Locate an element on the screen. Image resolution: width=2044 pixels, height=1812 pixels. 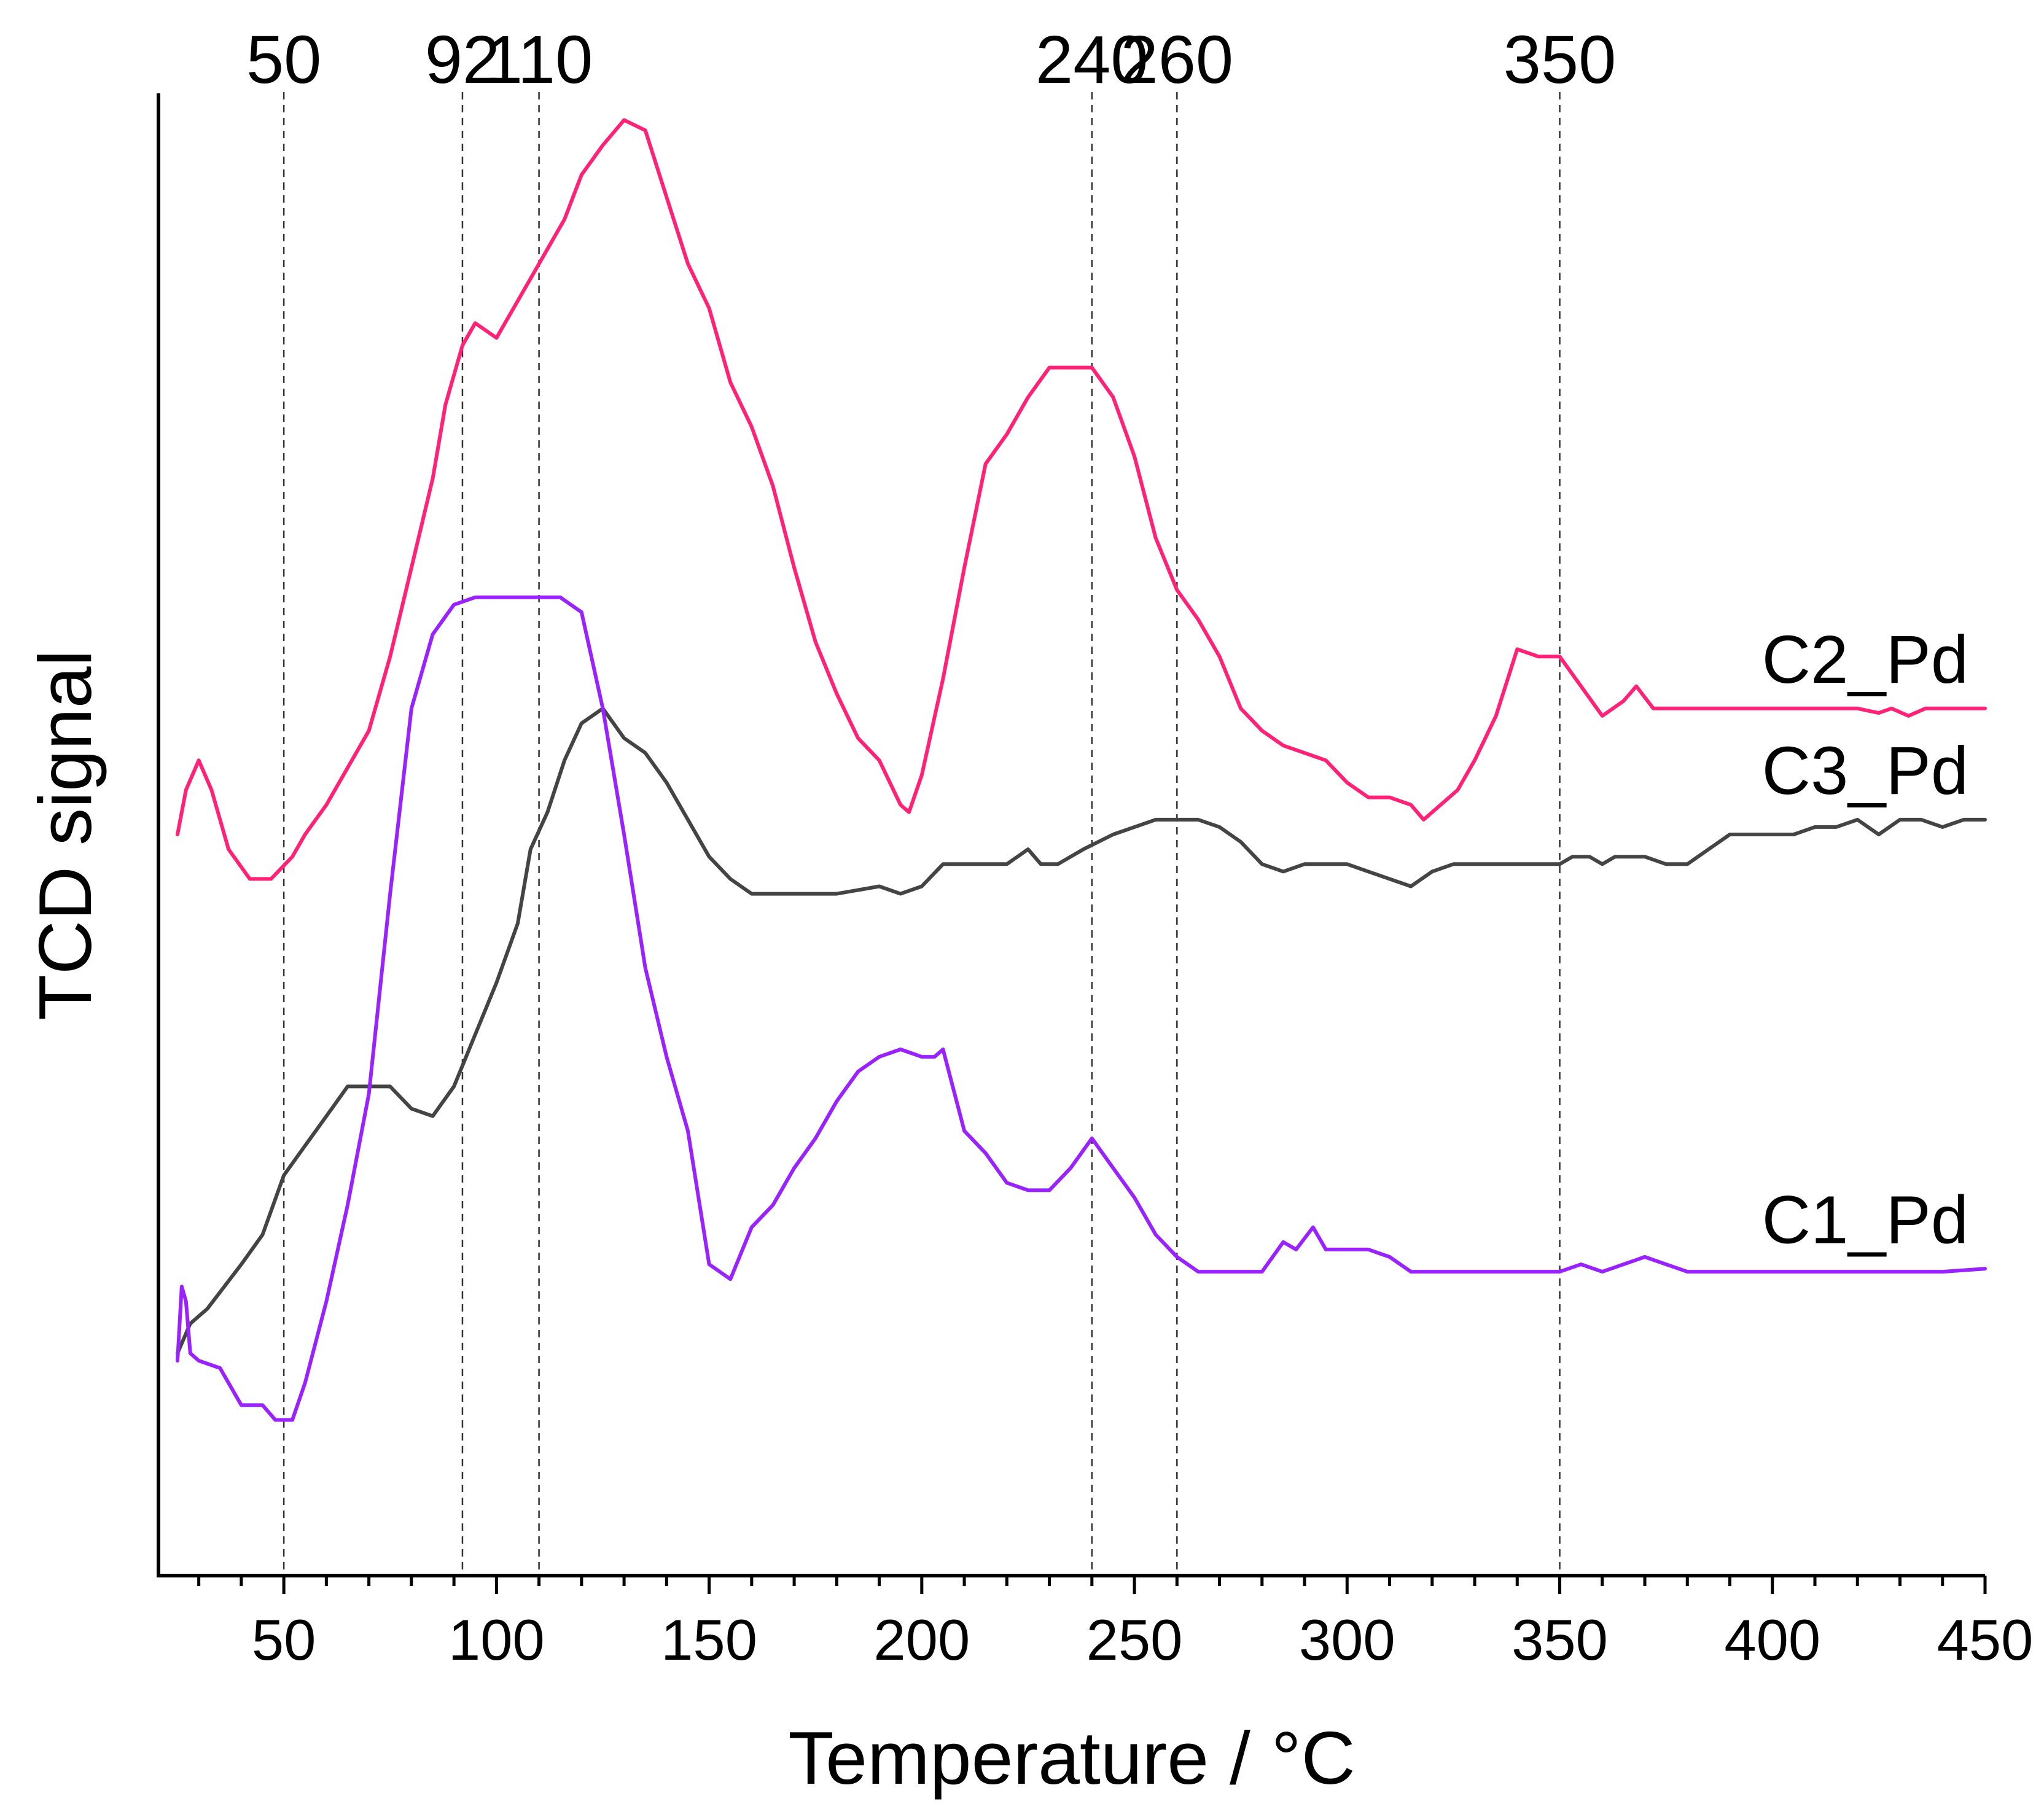
x-tick-label-450: 450 is located at coordinates (1985, 1640).